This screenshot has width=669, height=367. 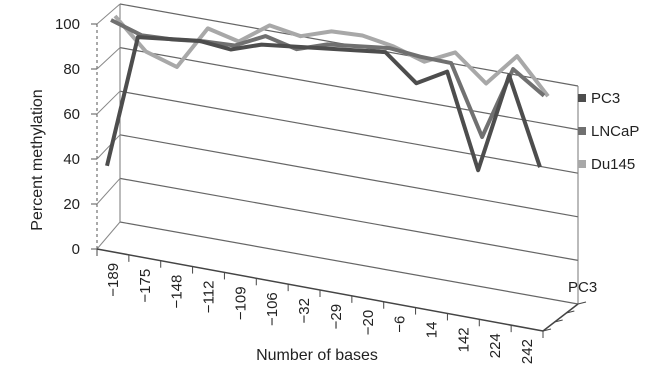 What do you see at coordinates (527, 351) in the screenshot?
I see `x-tick-label: 242` at bounding box center [527, 351].